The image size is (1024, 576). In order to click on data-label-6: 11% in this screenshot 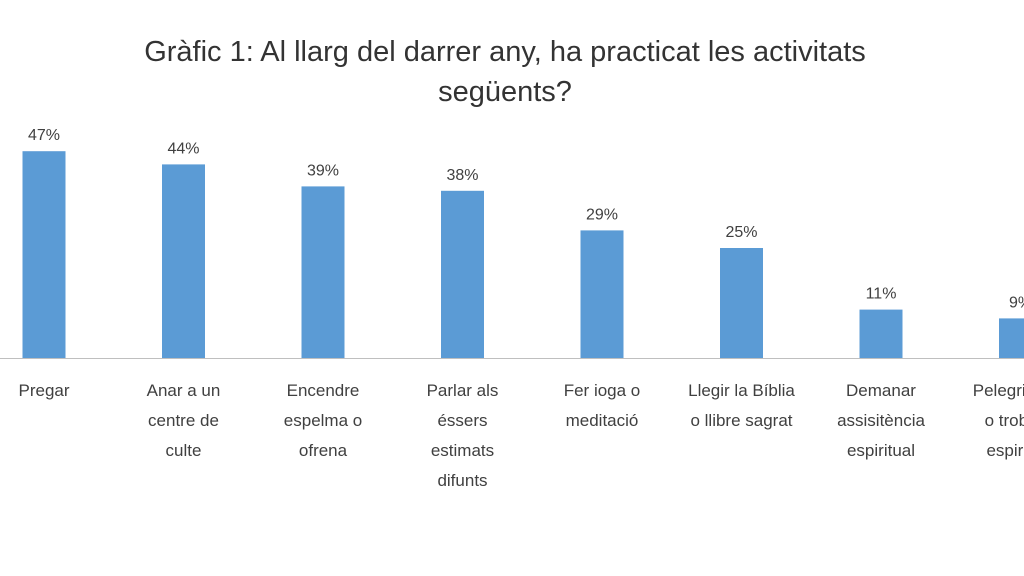, I will do `click(881, 294)`.